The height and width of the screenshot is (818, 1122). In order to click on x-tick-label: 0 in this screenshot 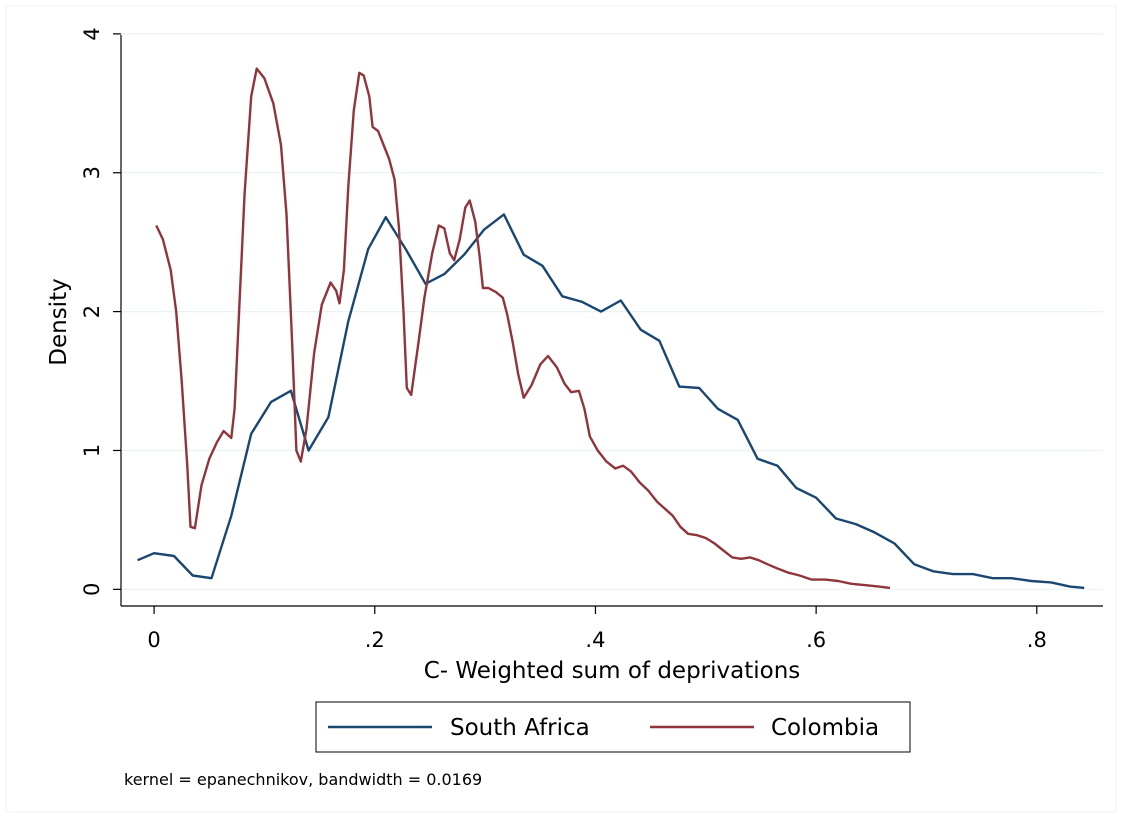, I will do `click(153, 640)`.